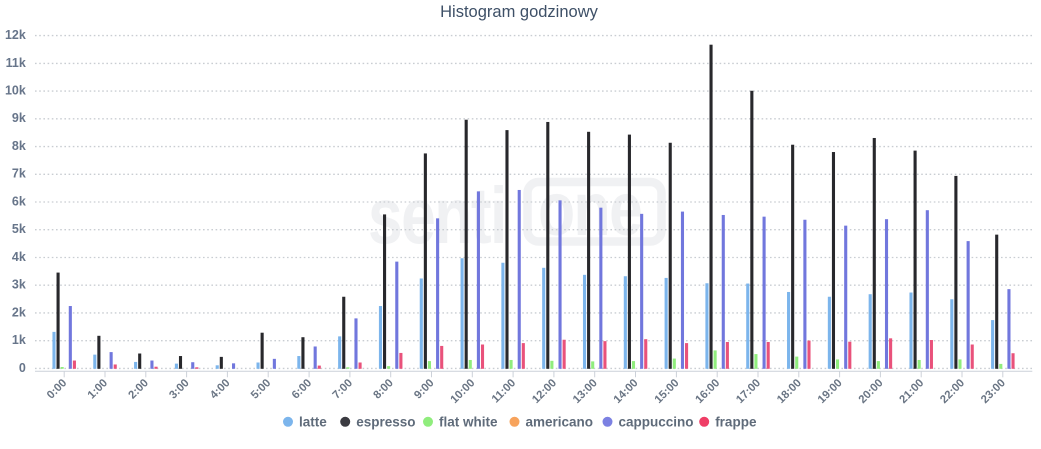  Describe the element at coordinates (19, 118) in the screenshot. I see `svg-text: 9k` at that location.